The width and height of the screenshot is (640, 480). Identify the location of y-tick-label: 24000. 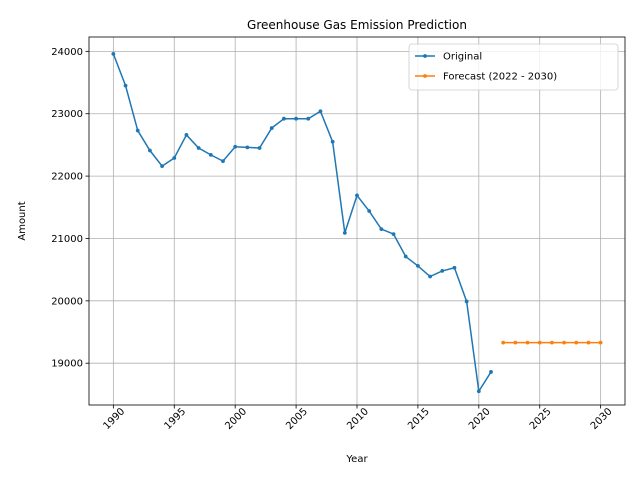
(67, 52).